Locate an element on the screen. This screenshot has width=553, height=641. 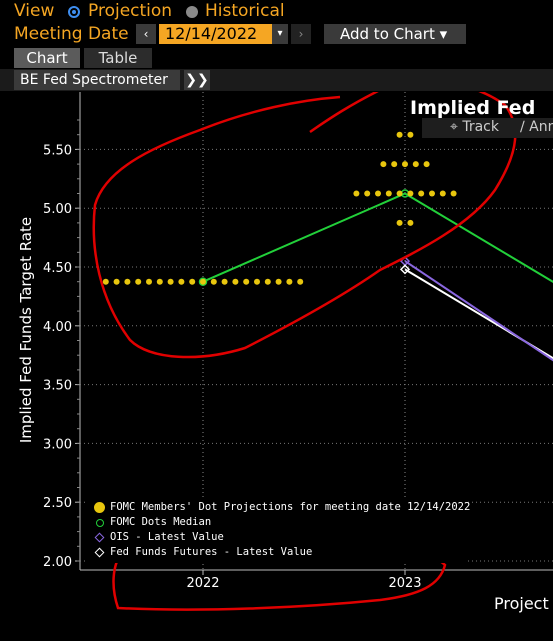
ois-line is located at coordinates (478, 311).